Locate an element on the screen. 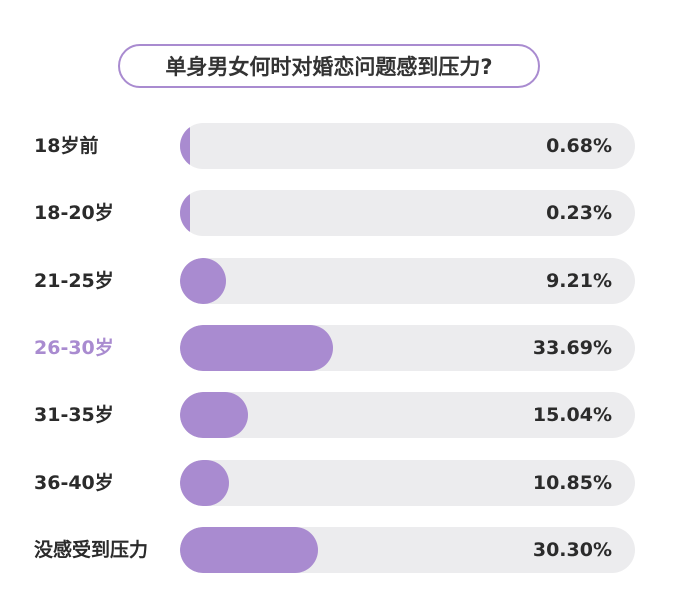 The width and height of the screenshot is (682, 593). value-label: 33.69% is located at coordinates (572, 348).